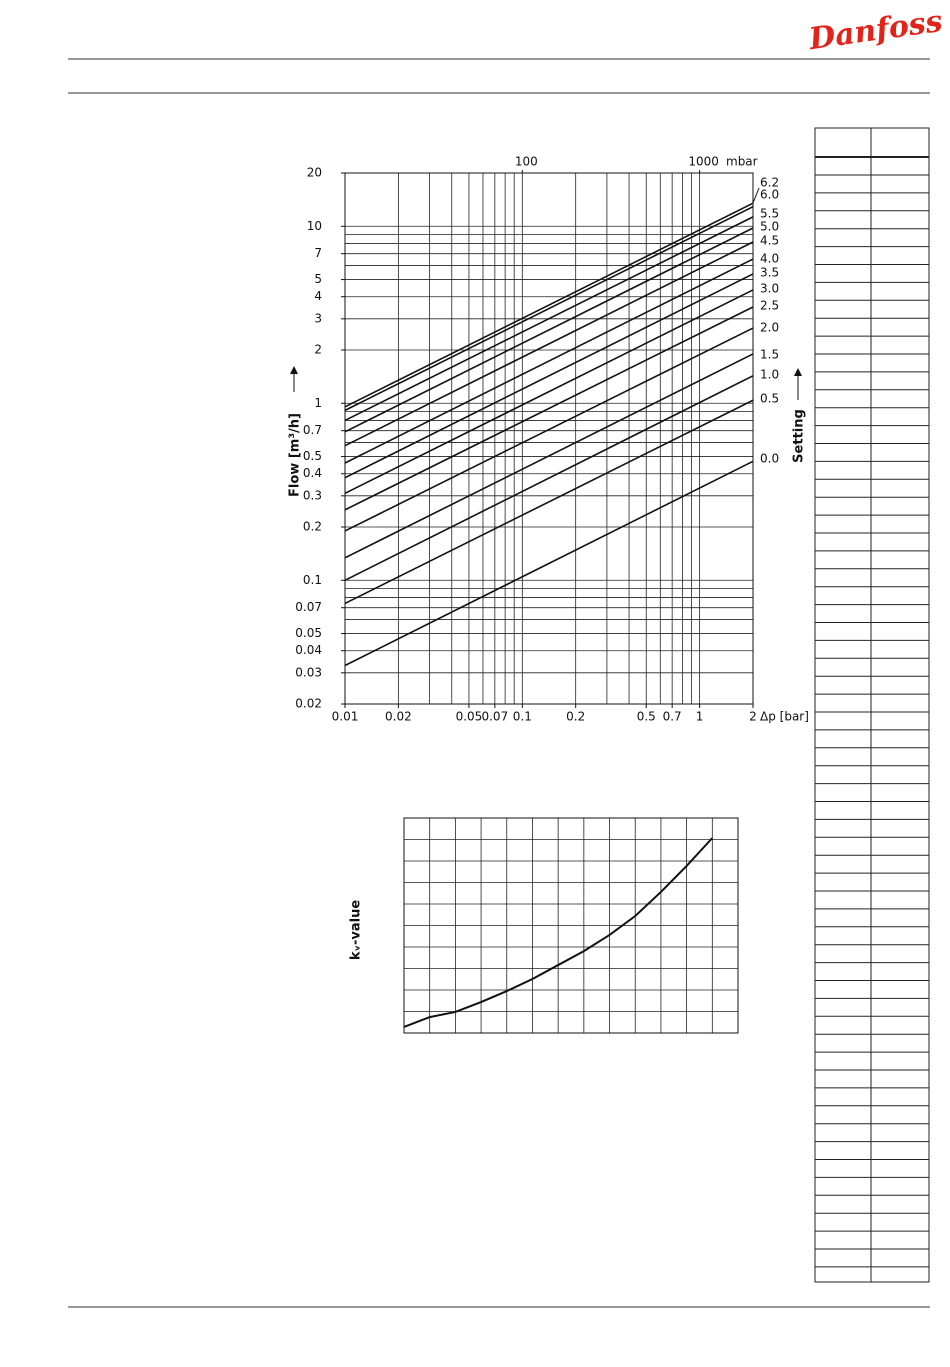 The height and width of the screenshot is (1367, 950). Describe the element at coordinates (314, 173) in the screenshot. I see `y-tick-label: 20` at that location.